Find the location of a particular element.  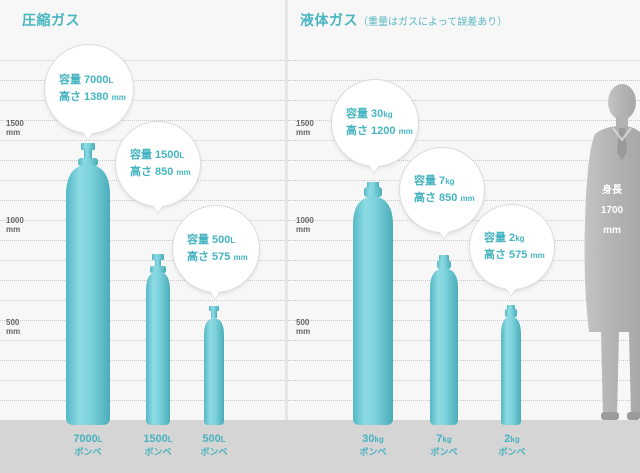

capacity-text: 容量 7000 is located at coordinates (84, 80).